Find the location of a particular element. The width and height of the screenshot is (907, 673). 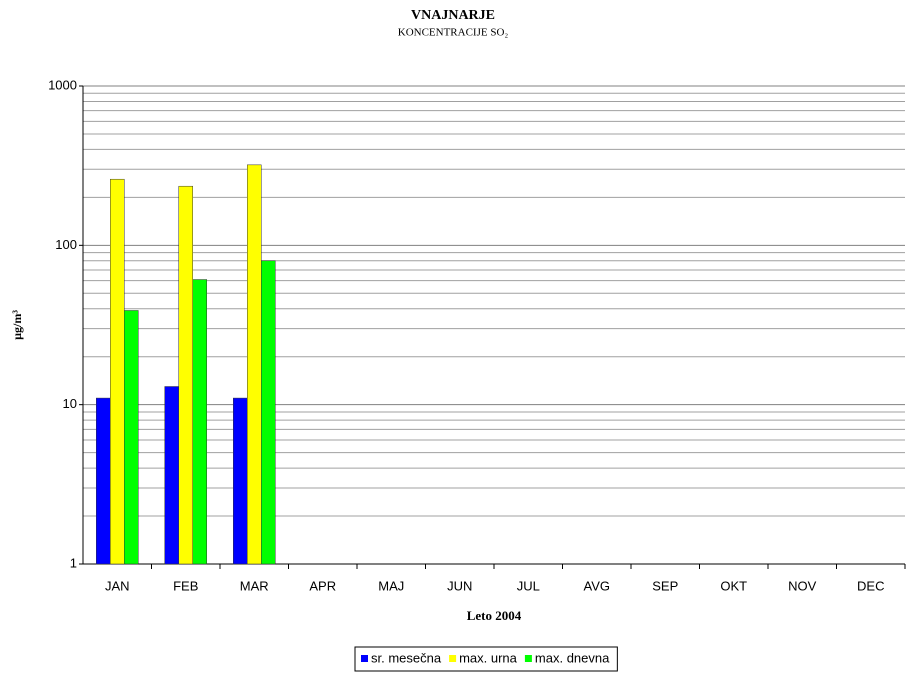

legend-box is located at coordinates (486, 659).